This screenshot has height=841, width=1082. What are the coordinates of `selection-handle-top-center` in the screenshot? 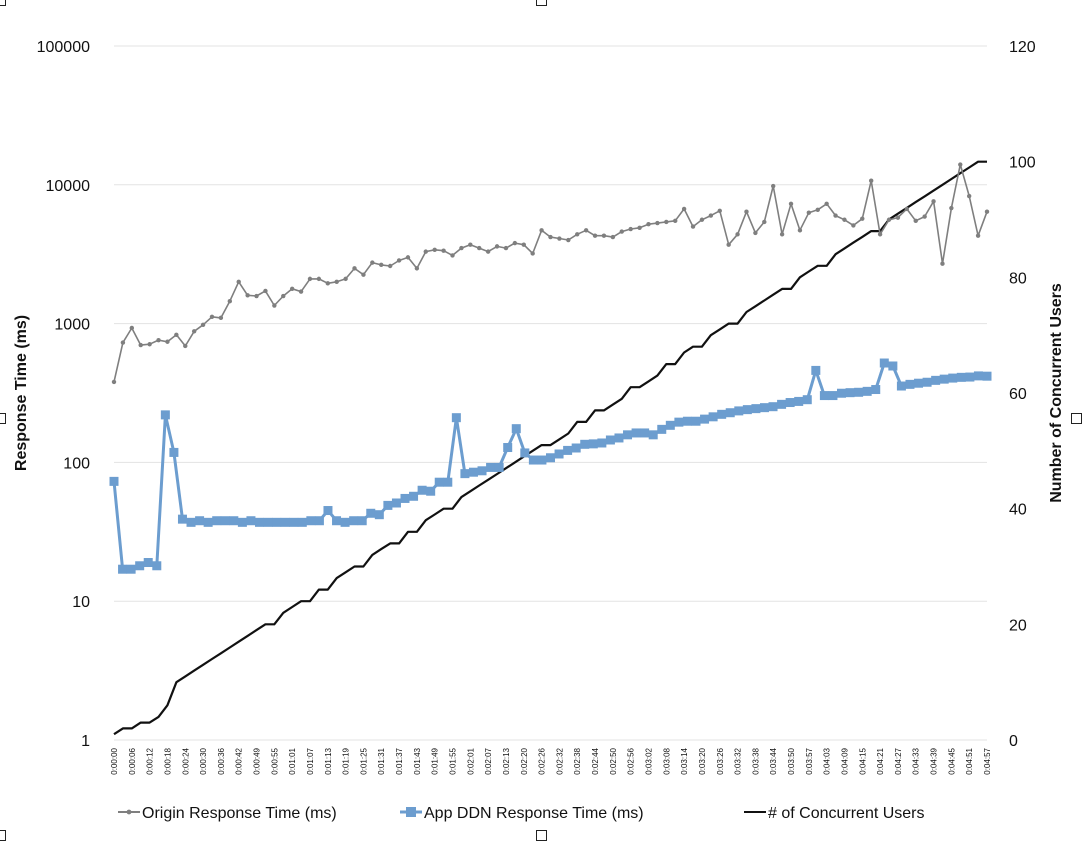 It's located at (541, 3).